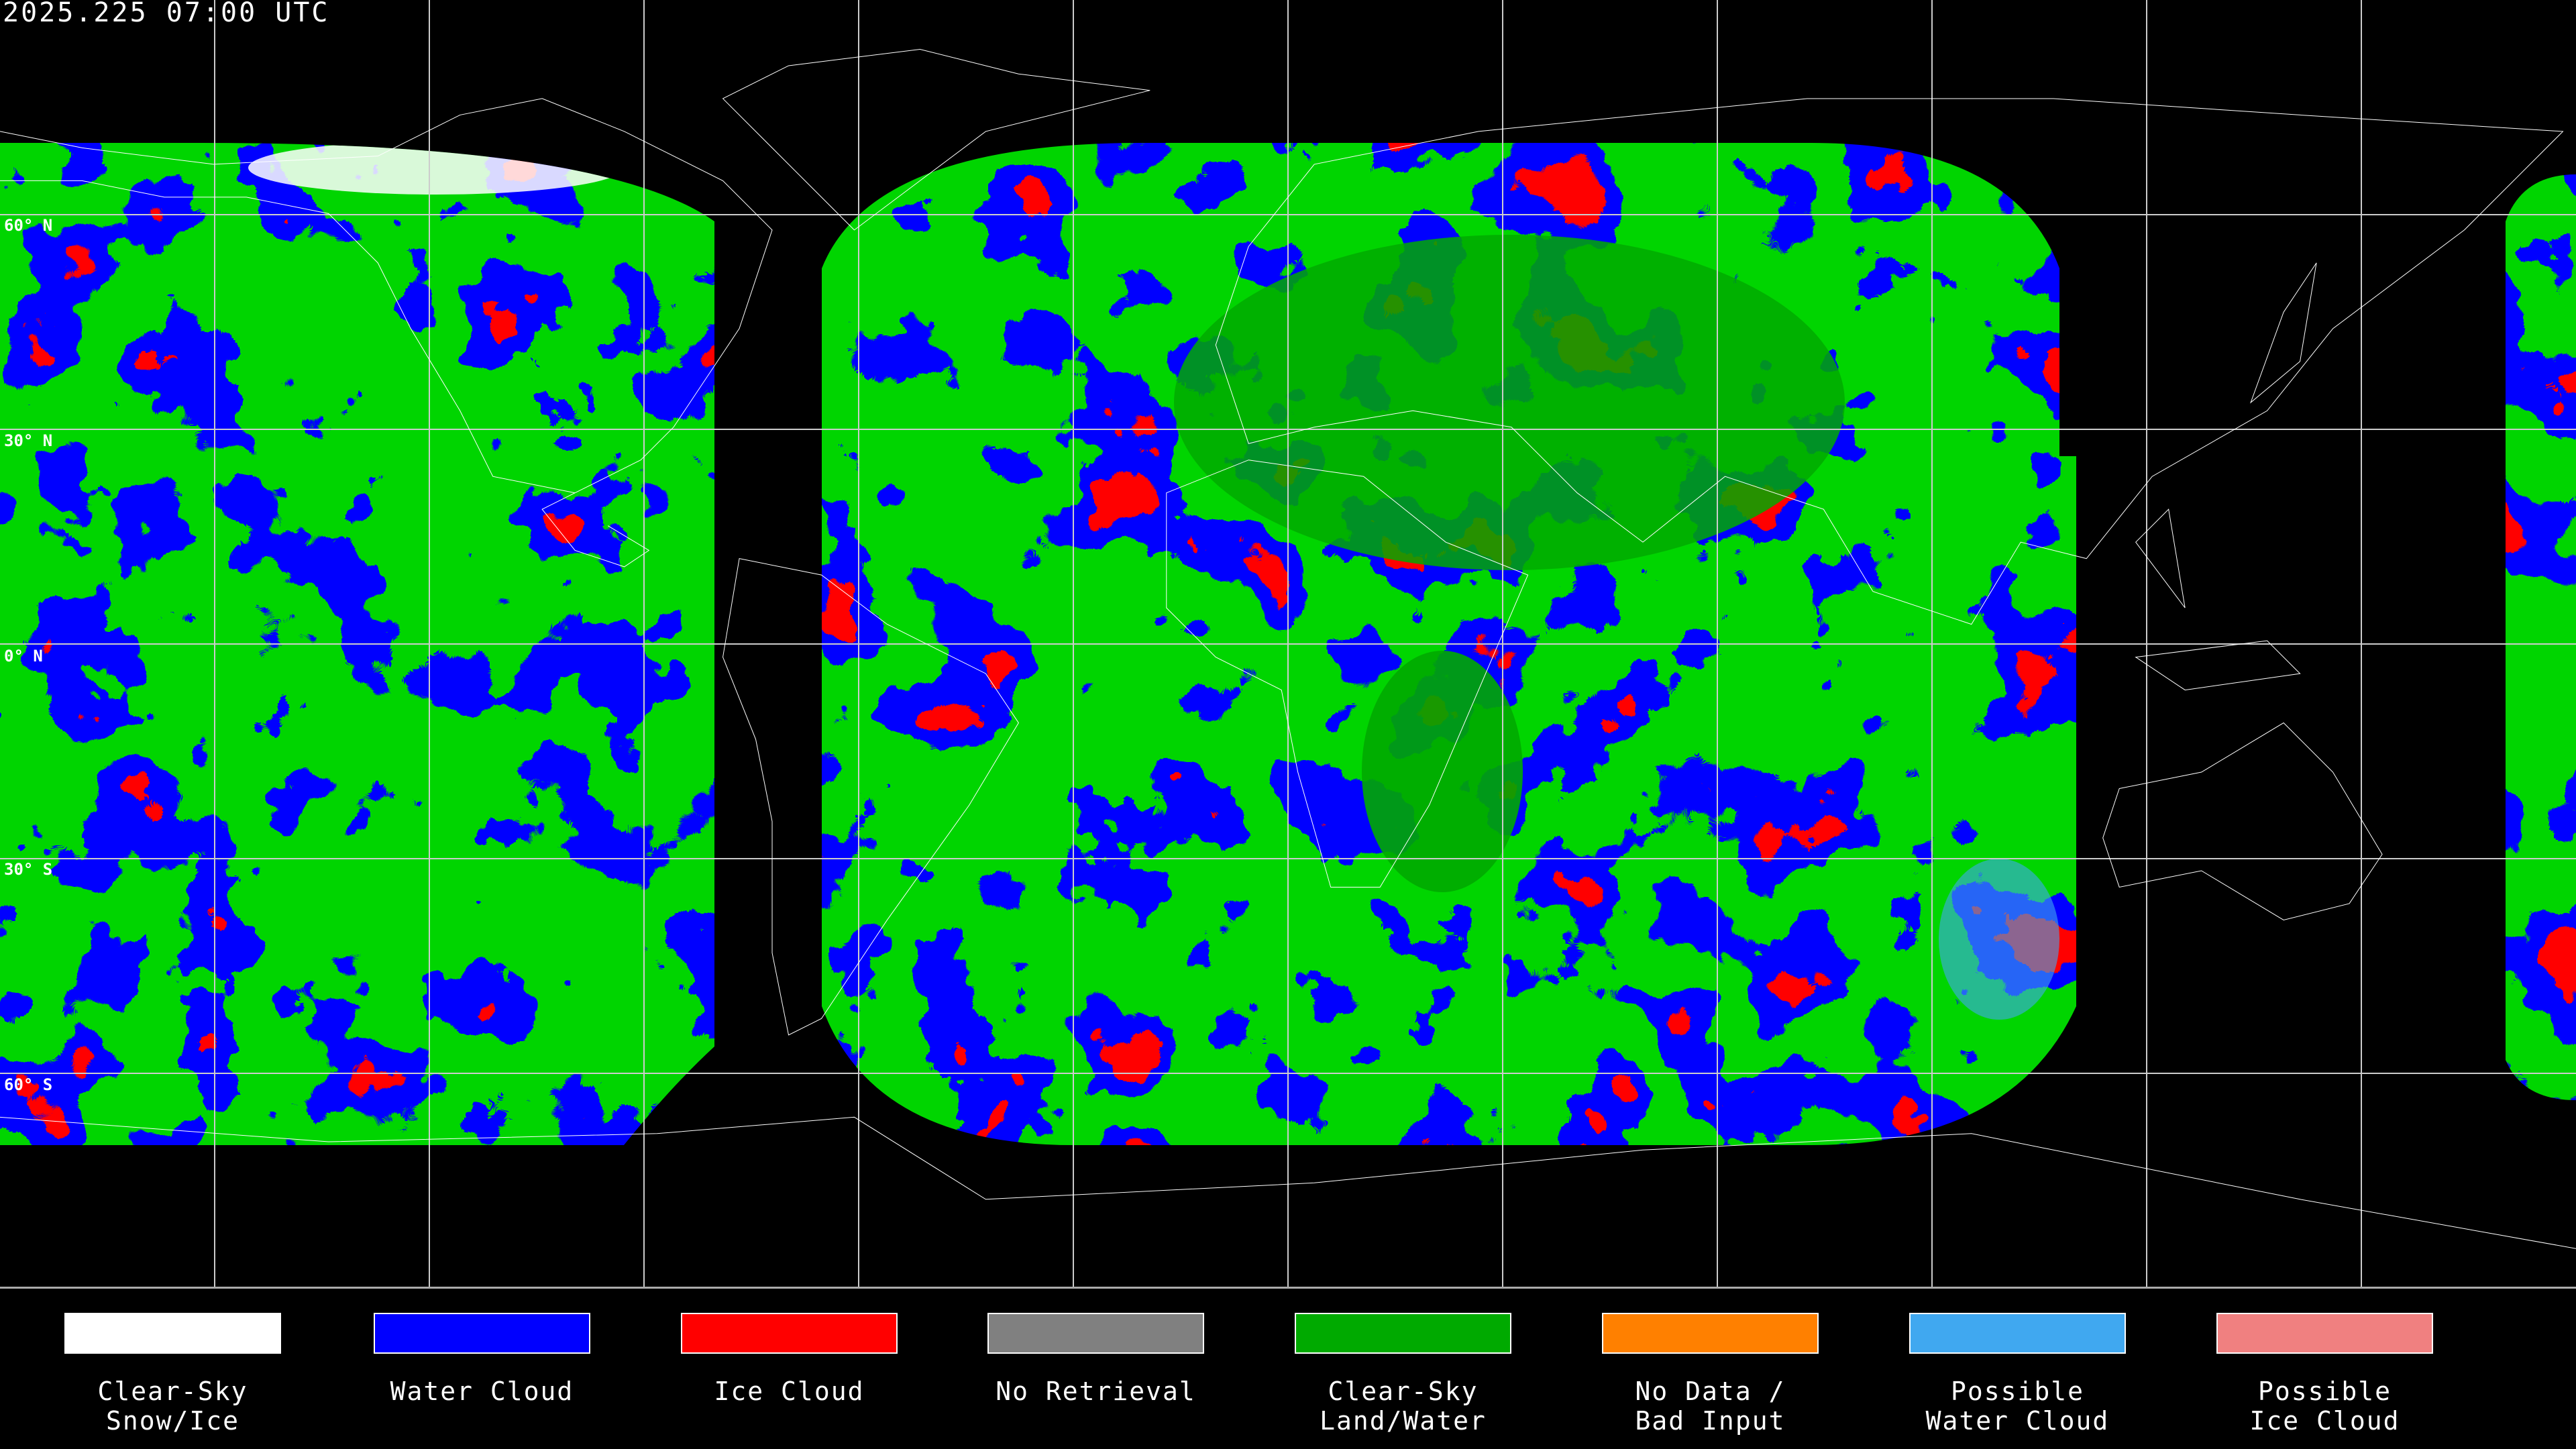 This screenshot has height=1449, width=2576. I want to click on legend-item: Water Cloud, so click(482, 1359).